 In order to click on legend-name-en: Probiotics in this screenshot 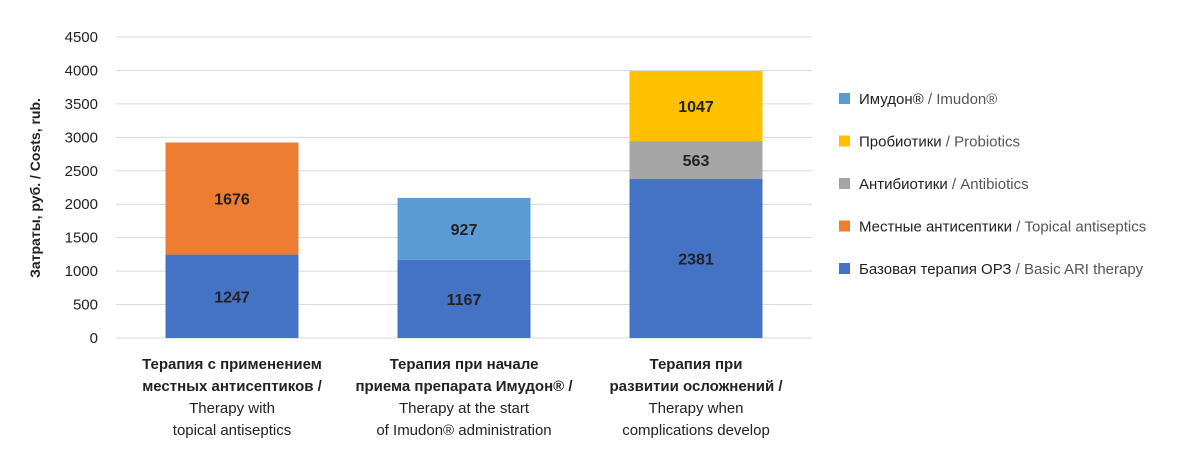, I will do `click(987, 142)`.